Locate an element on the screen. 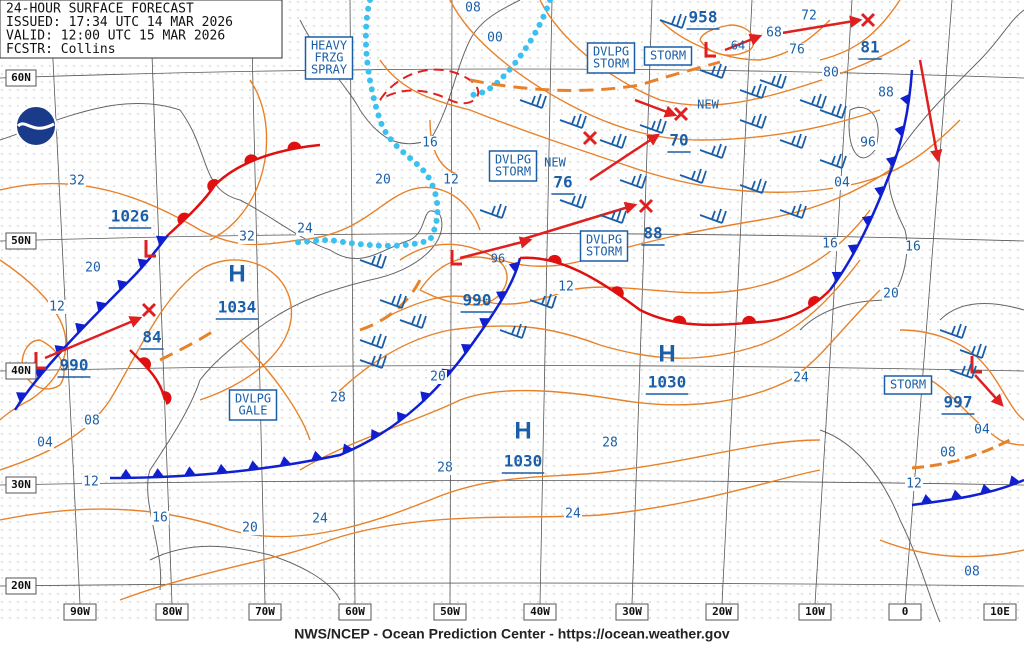  lon-label: 10W is located at coordinates (815, 611).